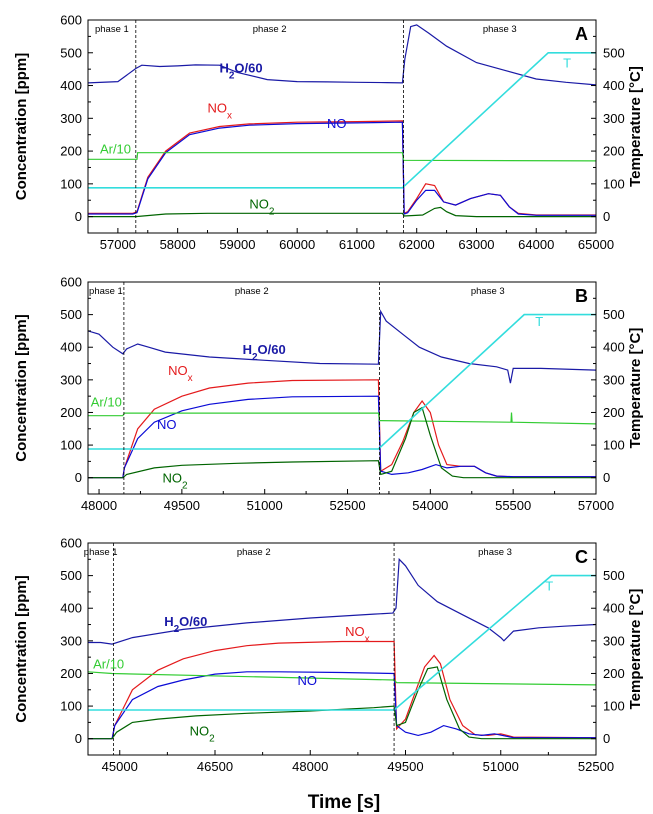  What do you see at coordinates (596, 244) in the screenshot?
I see `x-tick-label: 65000` at bounding box center [596, 244].